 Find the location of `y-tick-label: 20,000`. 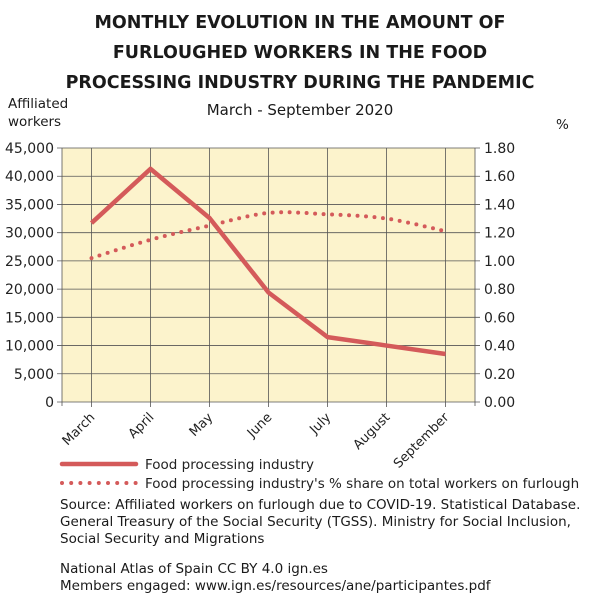

y-tick-label: 20,000 is located at coordinates (29, 290).